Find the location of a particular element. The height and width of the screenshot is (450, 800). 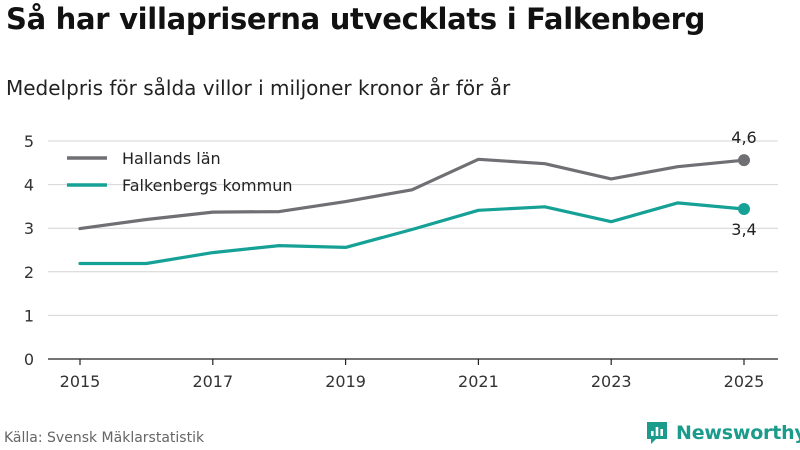

x-tick-label: 2019 is located at coordinates (345, 381).